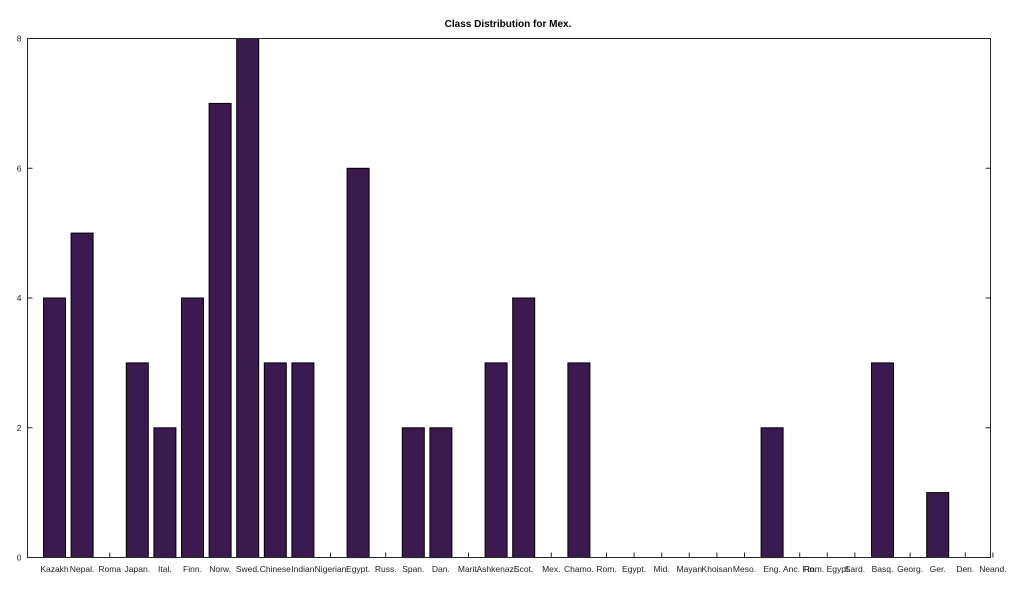 This screenshot has height=601, width=1023. Describe the element at coordinates (523, 569) in the screenshot. I see `x-tick-label: Scot.` at that location.